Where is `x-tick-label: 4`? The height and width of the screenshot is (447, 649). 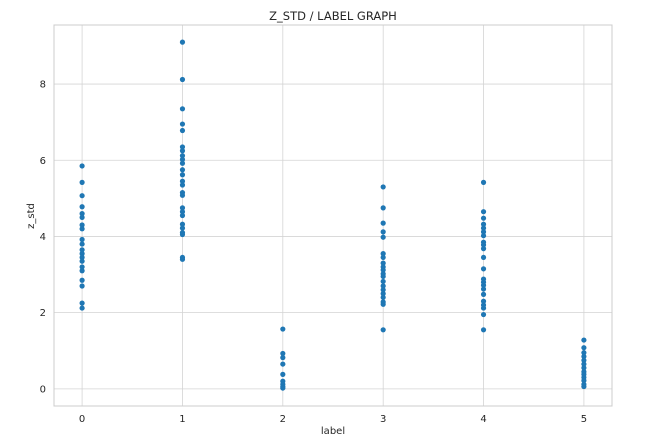 x-tick-label: 4 is located at coordinates (483, 419).